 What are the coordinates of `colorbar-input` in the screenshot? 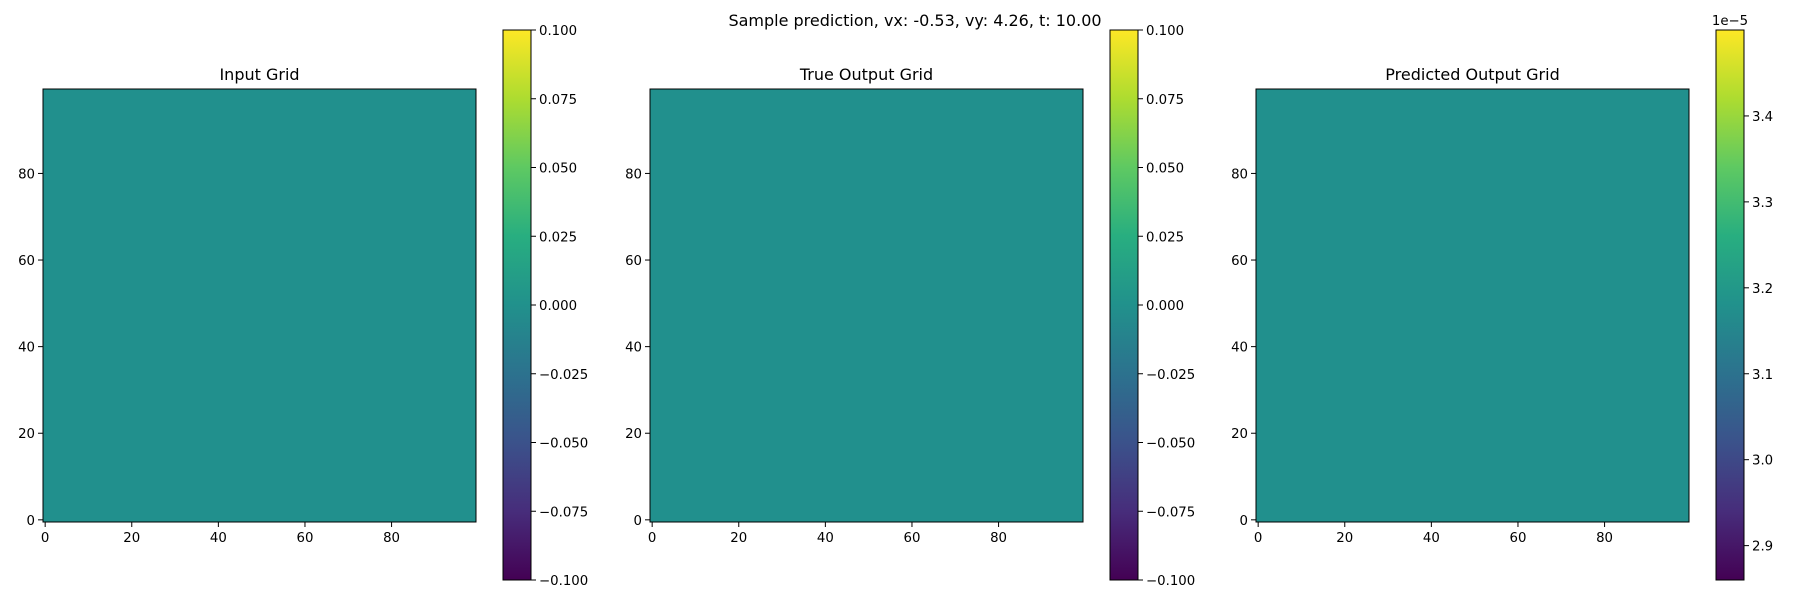 It's located at (517, 305).